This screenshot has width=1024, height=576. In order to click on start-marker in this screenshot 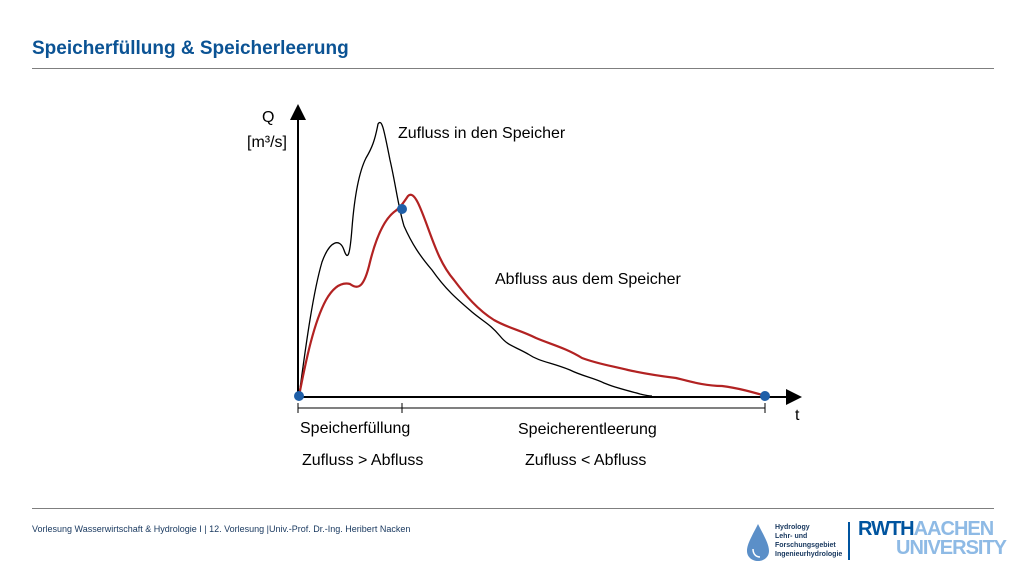, I will do `click(299, 396)`.